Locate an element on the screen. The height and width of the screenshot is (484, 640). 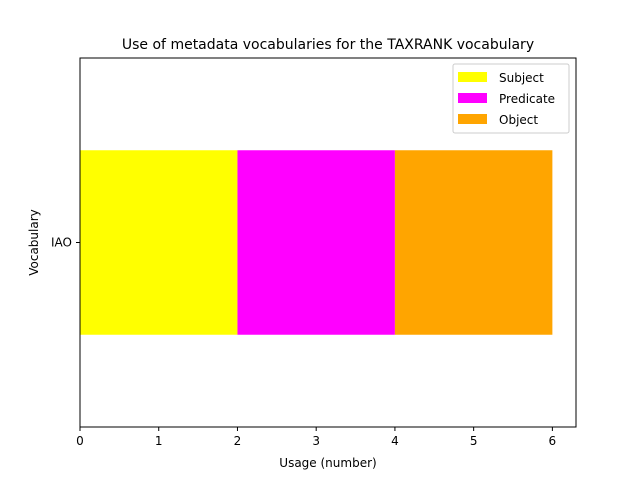
bar-object-iao is located at coordinates (473, 242).